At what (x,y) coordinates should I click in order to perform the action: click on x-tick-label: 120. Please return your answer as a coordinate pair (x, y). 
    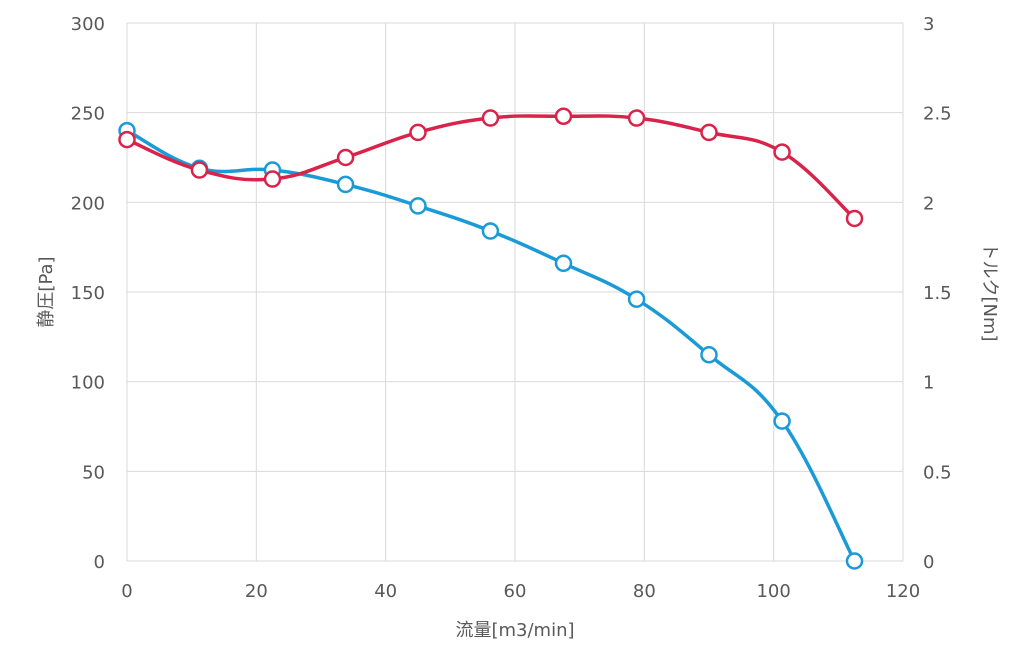
    Looking at the image, I should click on (903, 591).